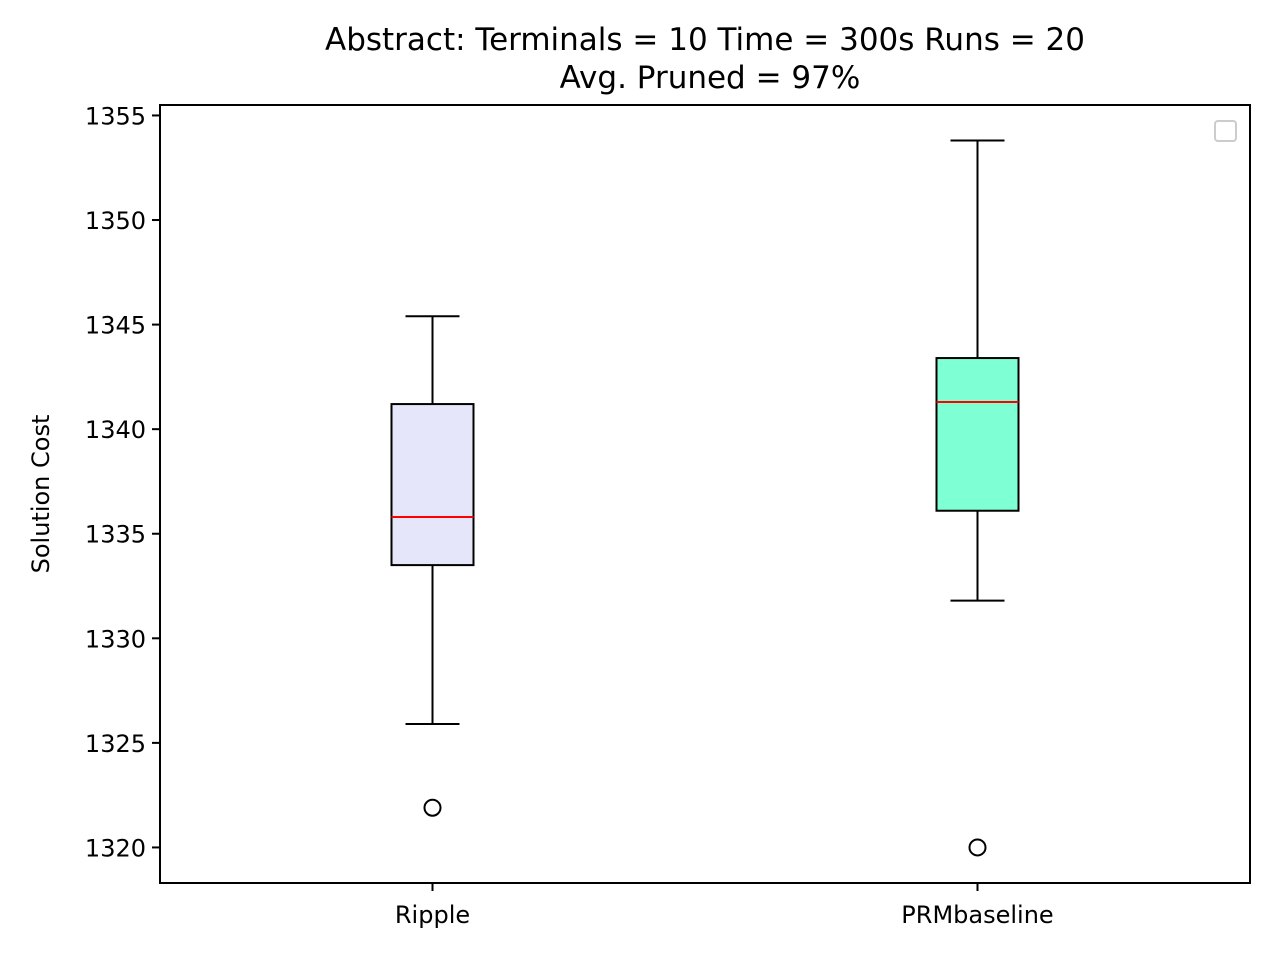 The image size is (1280, 960). I want to click on y-tick-label: 1330, so click(115, 639).